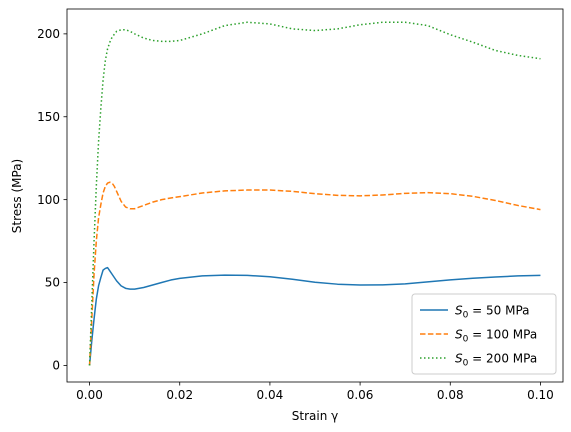 This screenshot has width=571, height=432. What do you see at coordinates (492, 312) in the screenshot?
I see `legend-label-1: S0 = 50 MPa` at bounding box center [492, 312].